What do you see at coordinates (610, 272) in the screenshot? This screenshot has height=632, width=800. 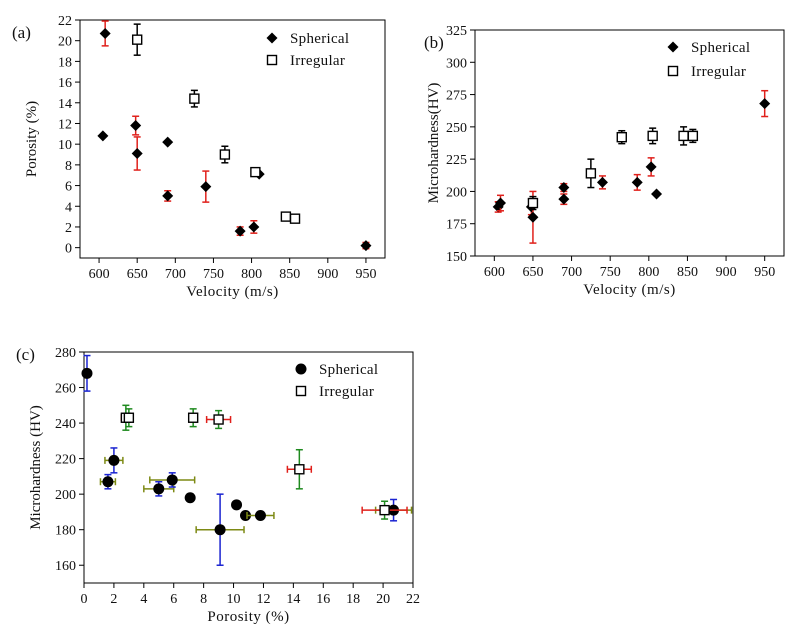 I see `x-tick-label: 750` at bounding box center [610, 272].